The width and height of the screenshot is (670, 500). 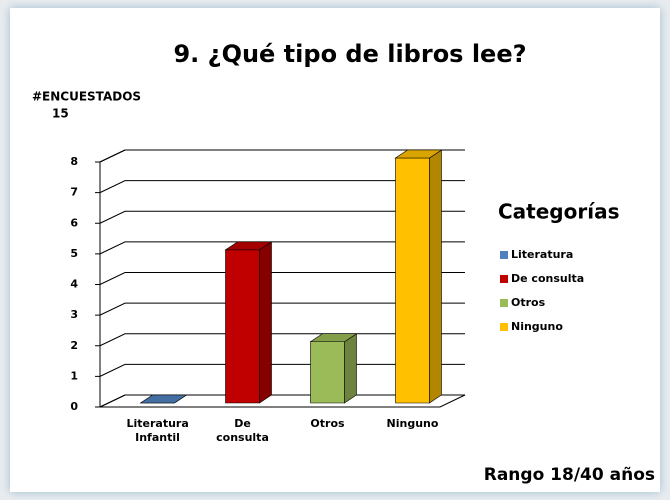 I want to click on x-tick-label-box: De consulta, so click(x=242, y=430).